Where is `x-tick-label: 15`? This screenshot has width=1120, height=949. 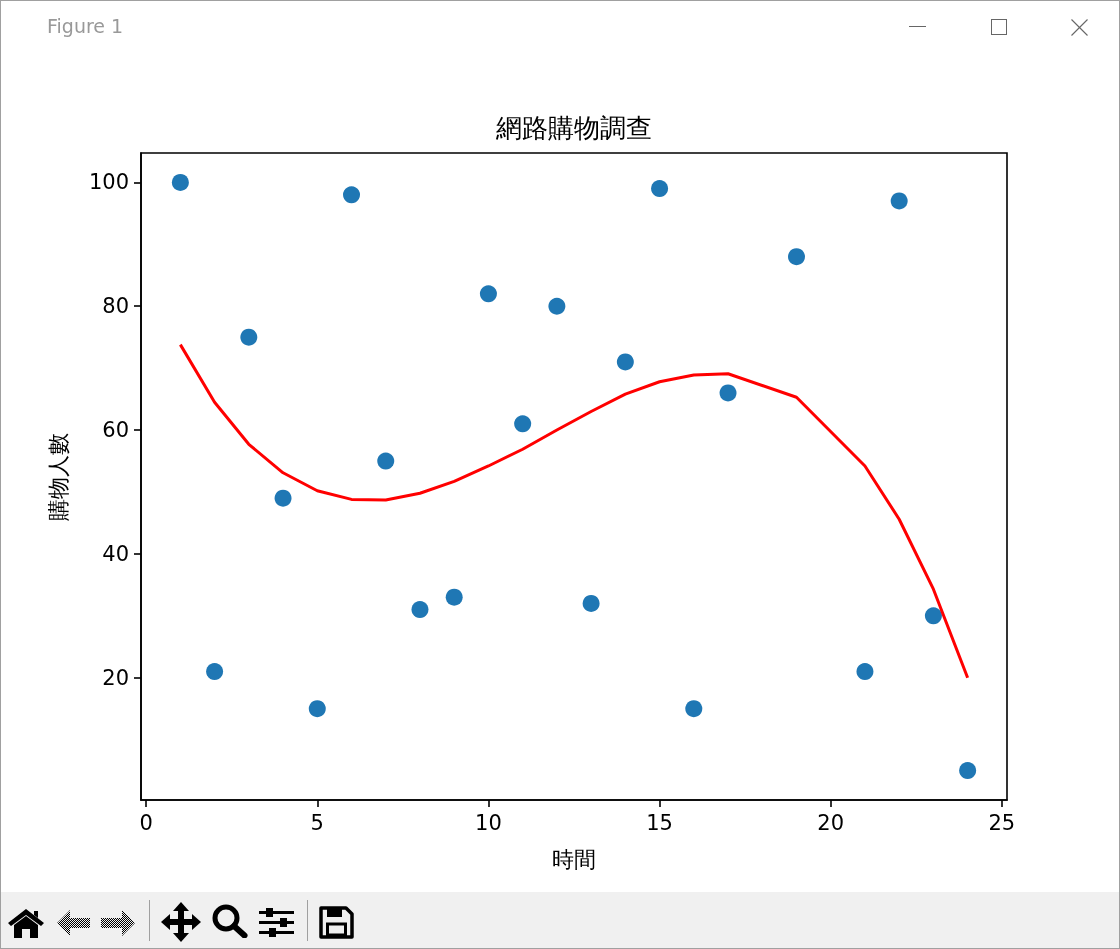 x-tick-label: 15 is located at coordinates (659, 822).